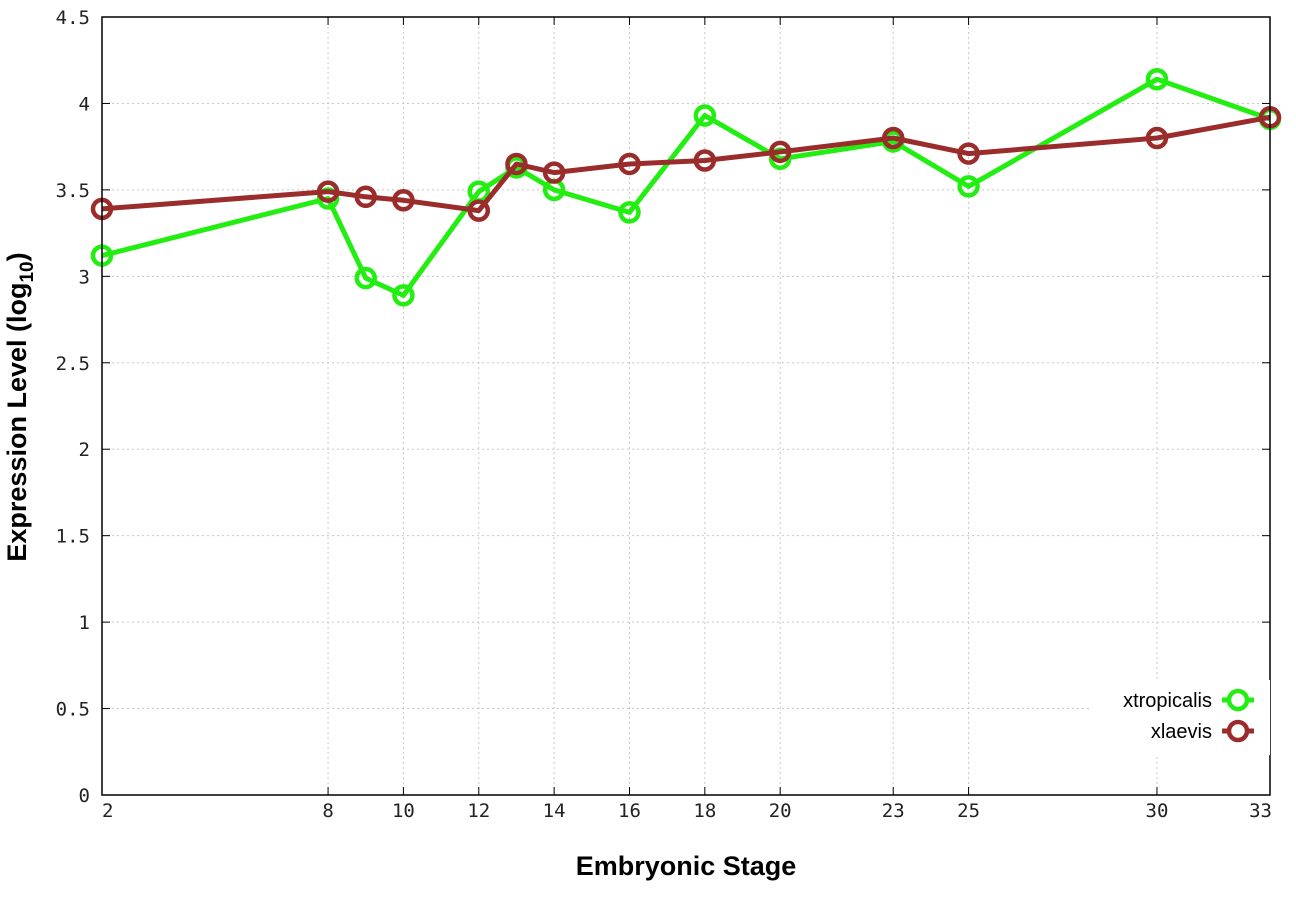 The image size is (1296, 907). Describe the element at coordinates (1180, 717) in the screenshot. I see `legend: xtropicalis xlaevis` at that location.